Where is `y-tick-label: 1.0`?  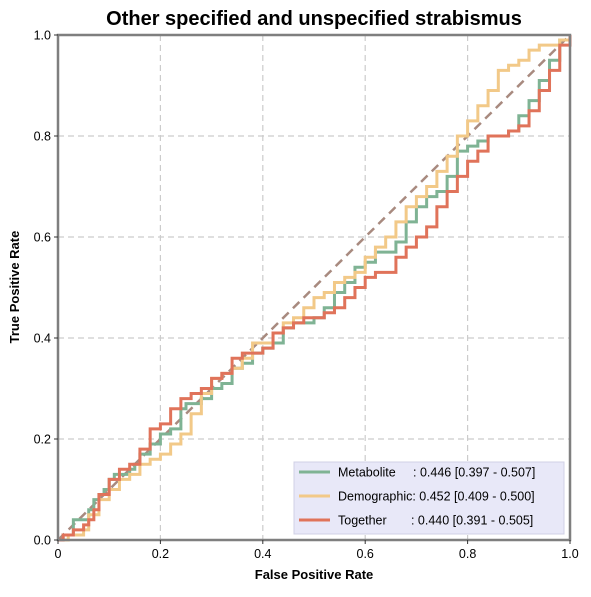
y-tick-label: 1.0 is located at coordinates (42, 36).